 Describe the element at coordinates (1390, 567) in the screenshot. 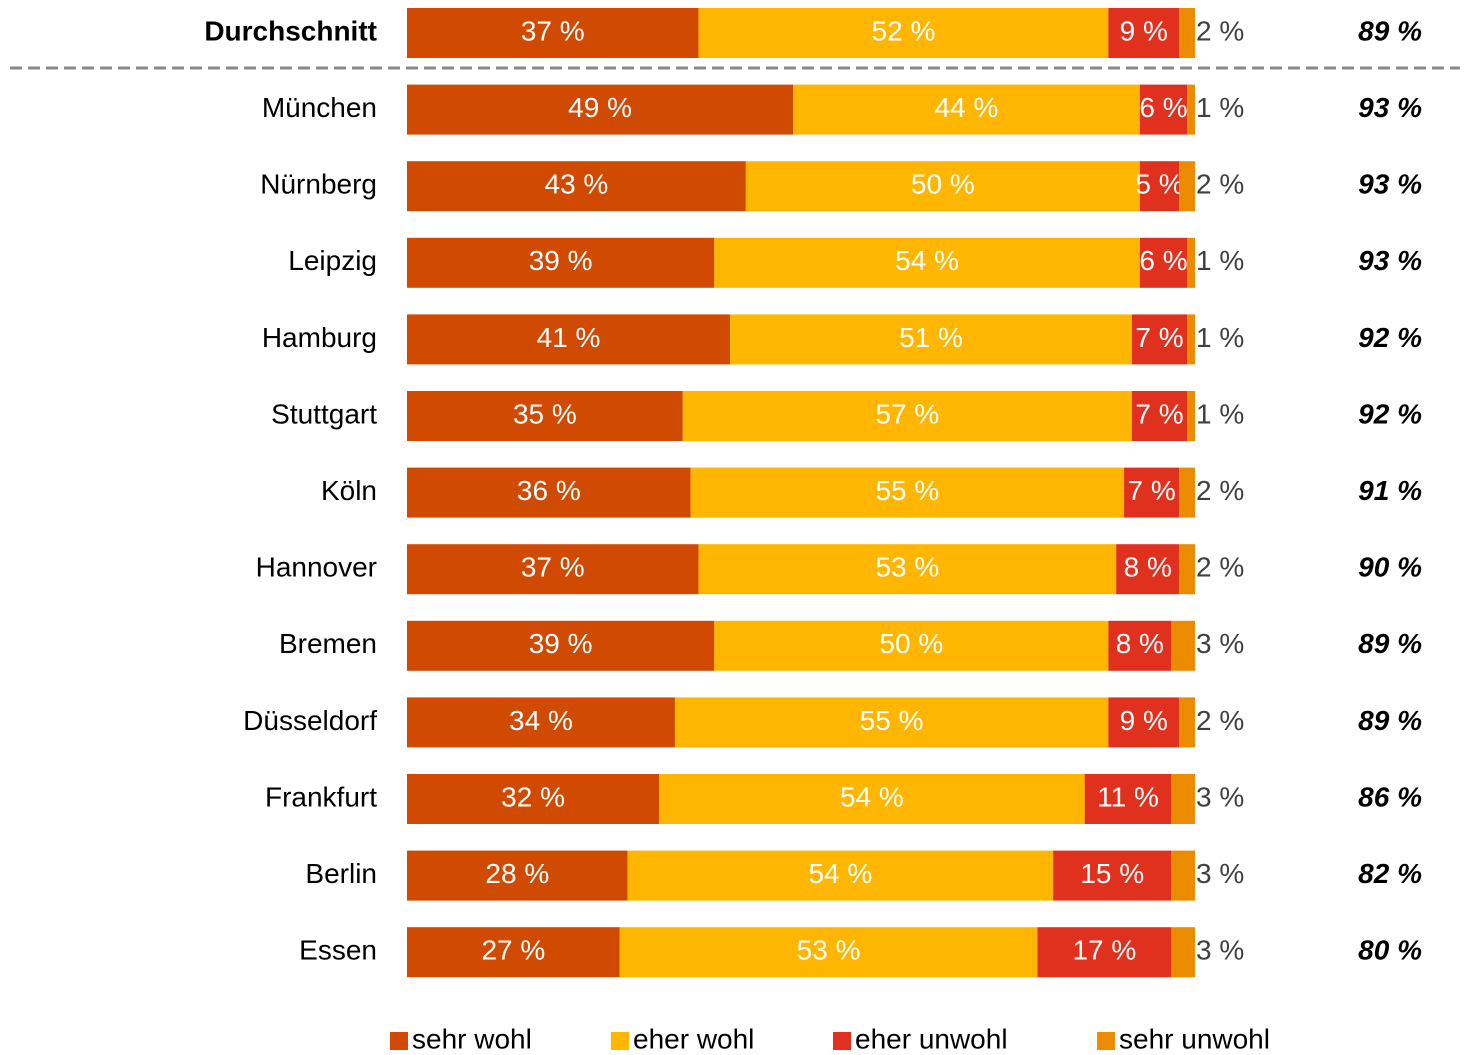

I see `total-label: 90 %` at that location.